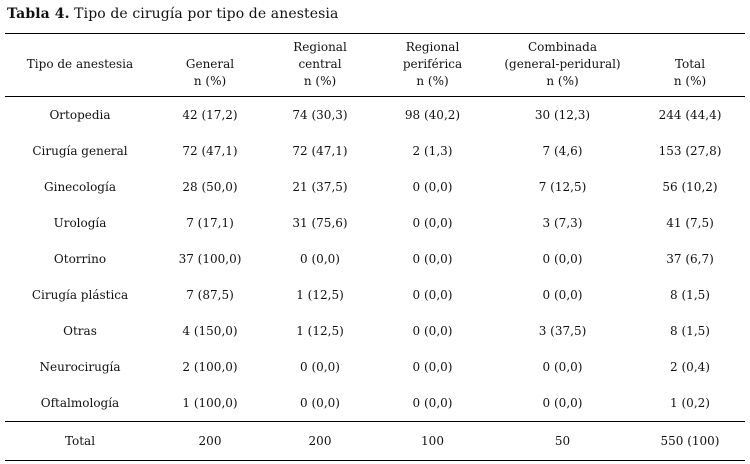 The height and width of the screenshot is (464, 750). What do you see at coordinates (210, 259) in the screenshot?
I see `cell-value: 37 (100,0)` at bounding box center [210, 259].